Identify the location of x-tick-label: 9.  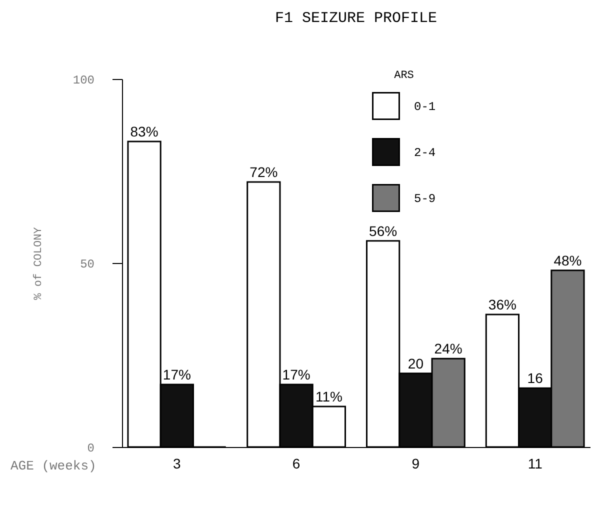
(416, 464).